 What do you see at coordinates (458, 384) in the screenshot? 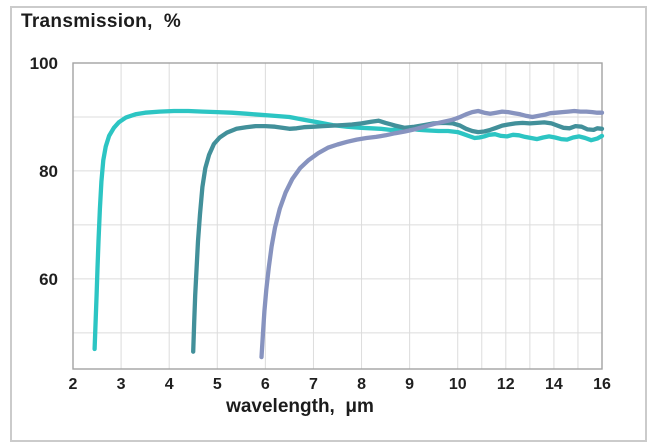
I see `x-tick-label: 10` at bounding box center [458, 384].